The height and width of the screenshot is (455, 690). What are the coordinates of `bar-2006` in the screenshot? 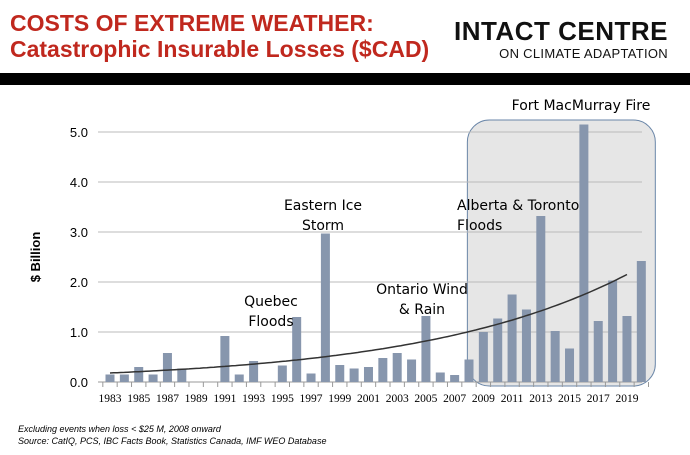 It's located at (440, 377).